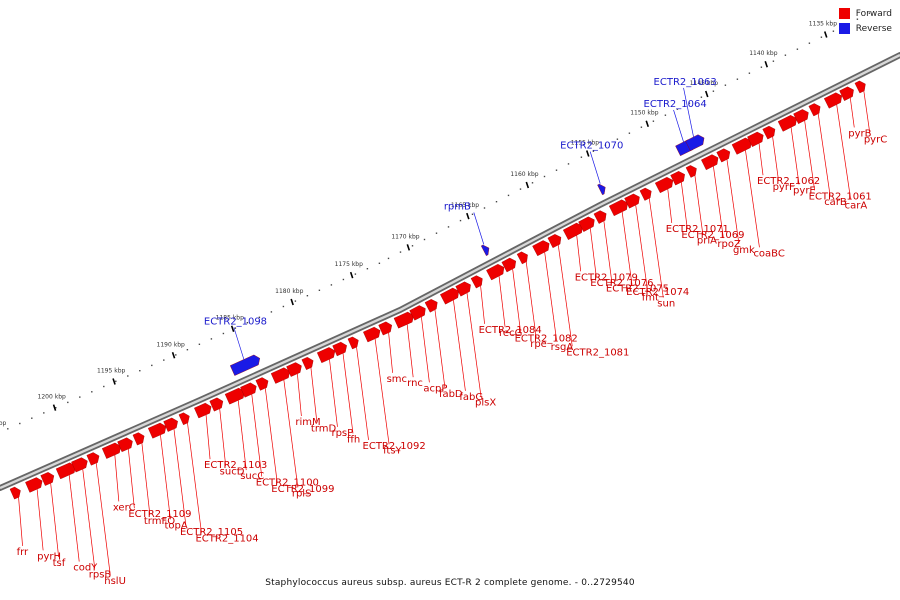 Image resolution: width=900 pixels, height=600 pixels. What do you see at coordinates (723, 155) in the screenshot?
I see `gene-gmk` at bounding box center [723, 155].